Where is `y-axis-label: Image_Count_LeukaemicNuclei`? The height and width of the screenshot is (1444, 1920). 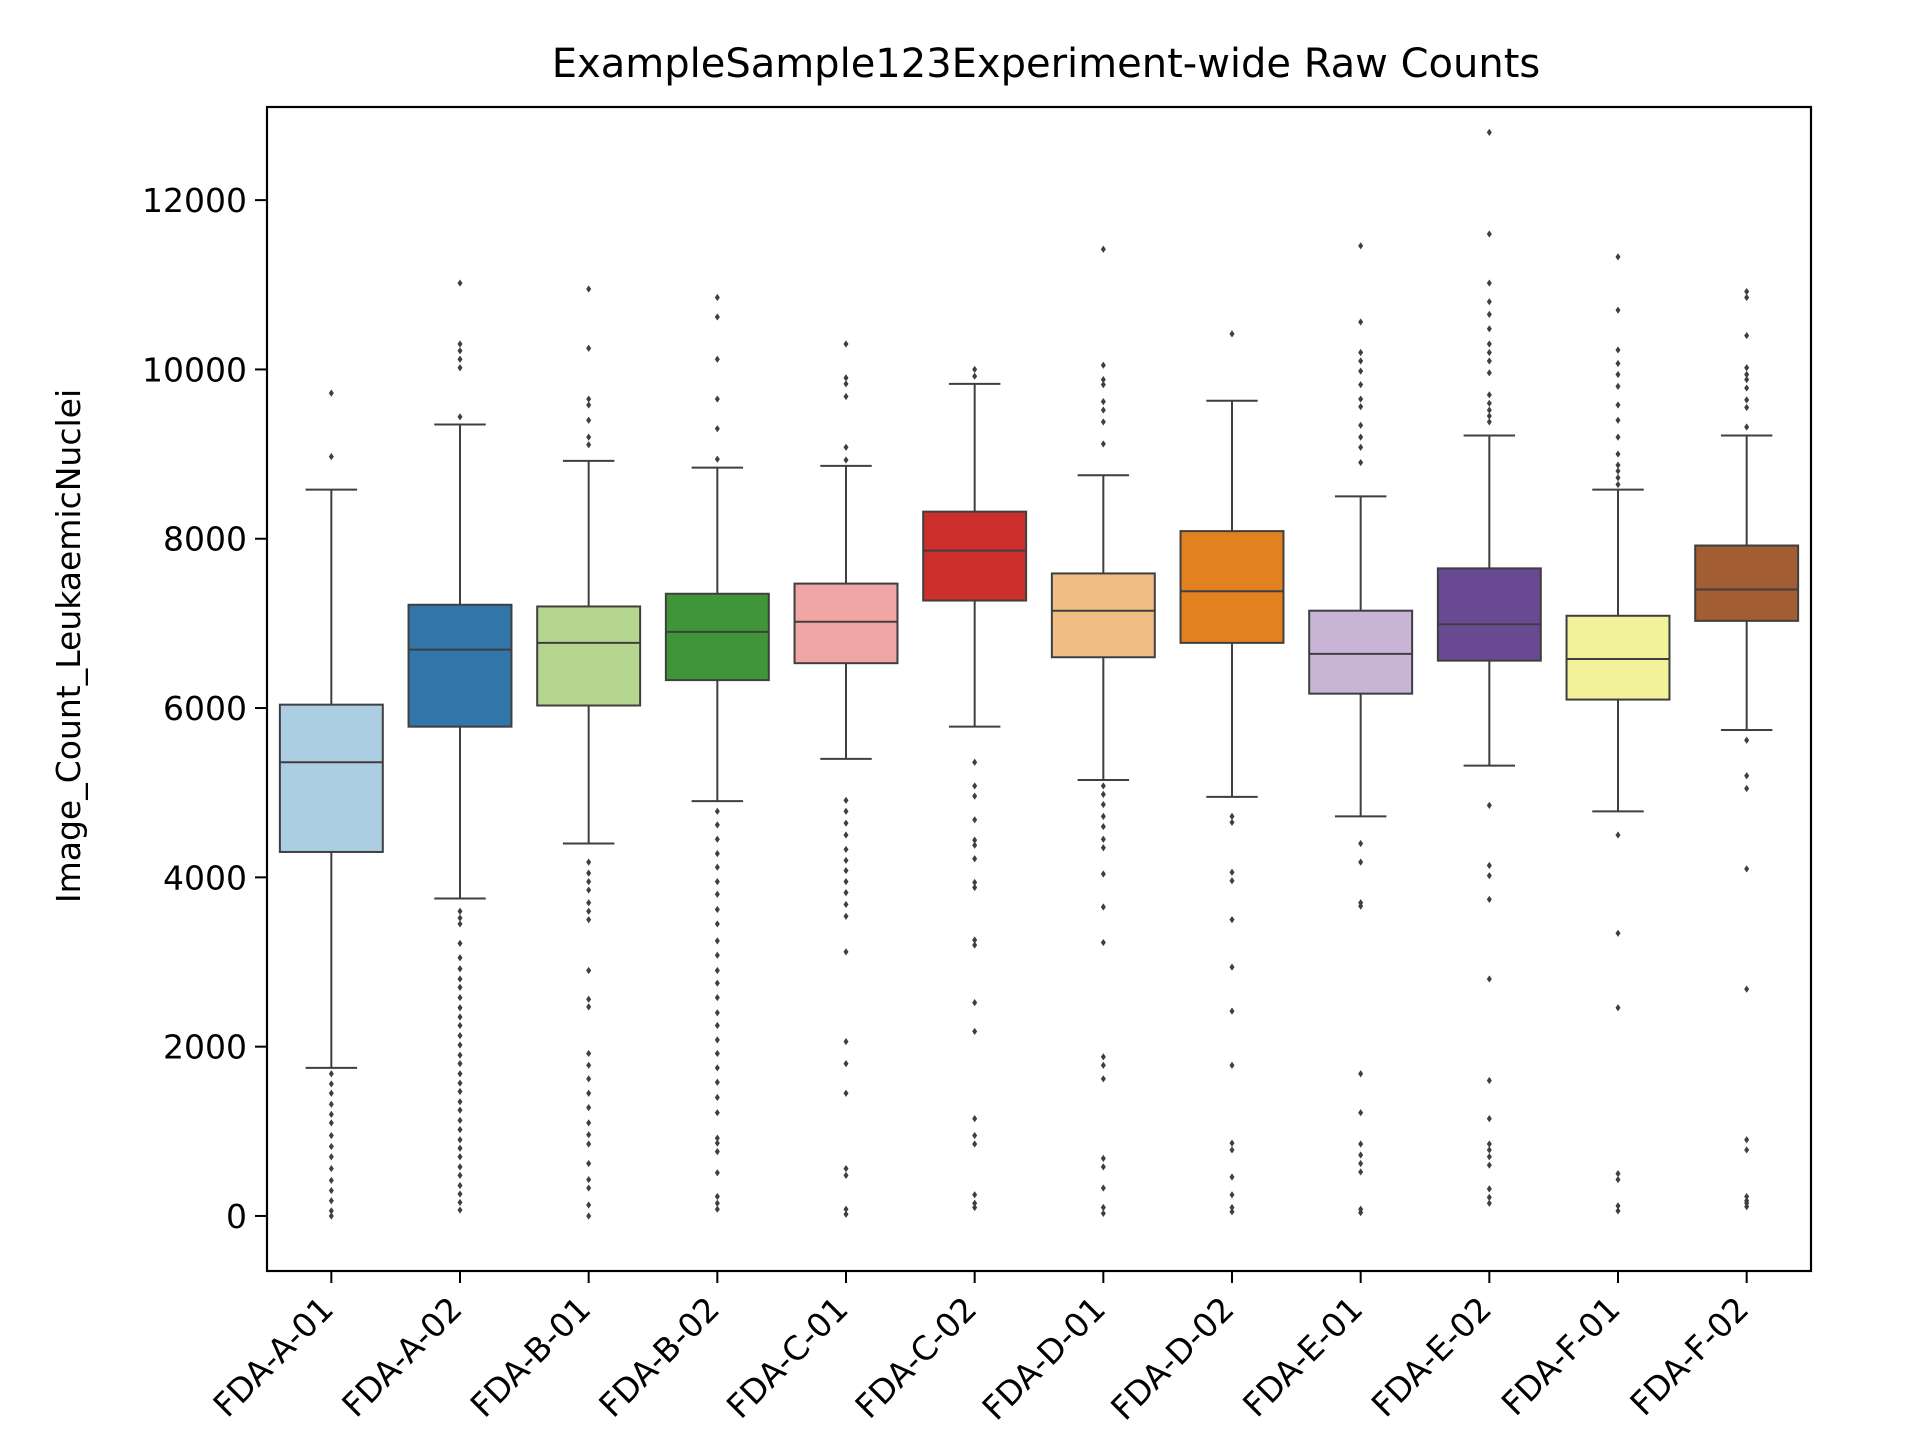
y-axis-label: Image_Count_LeukaemicNuclei is located at coordinates (68, 646).